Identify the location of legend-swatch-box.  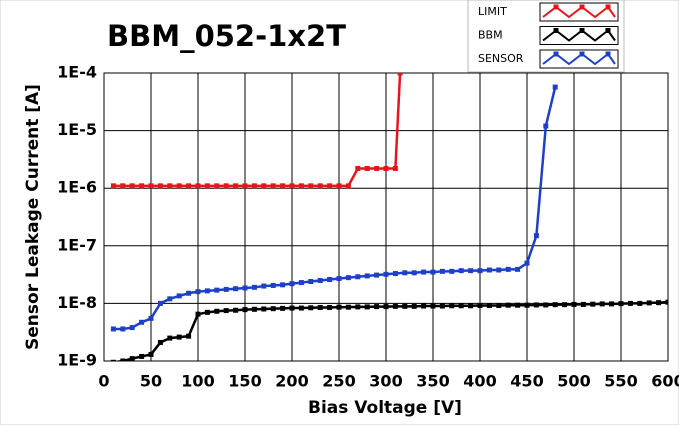
(579, 12).